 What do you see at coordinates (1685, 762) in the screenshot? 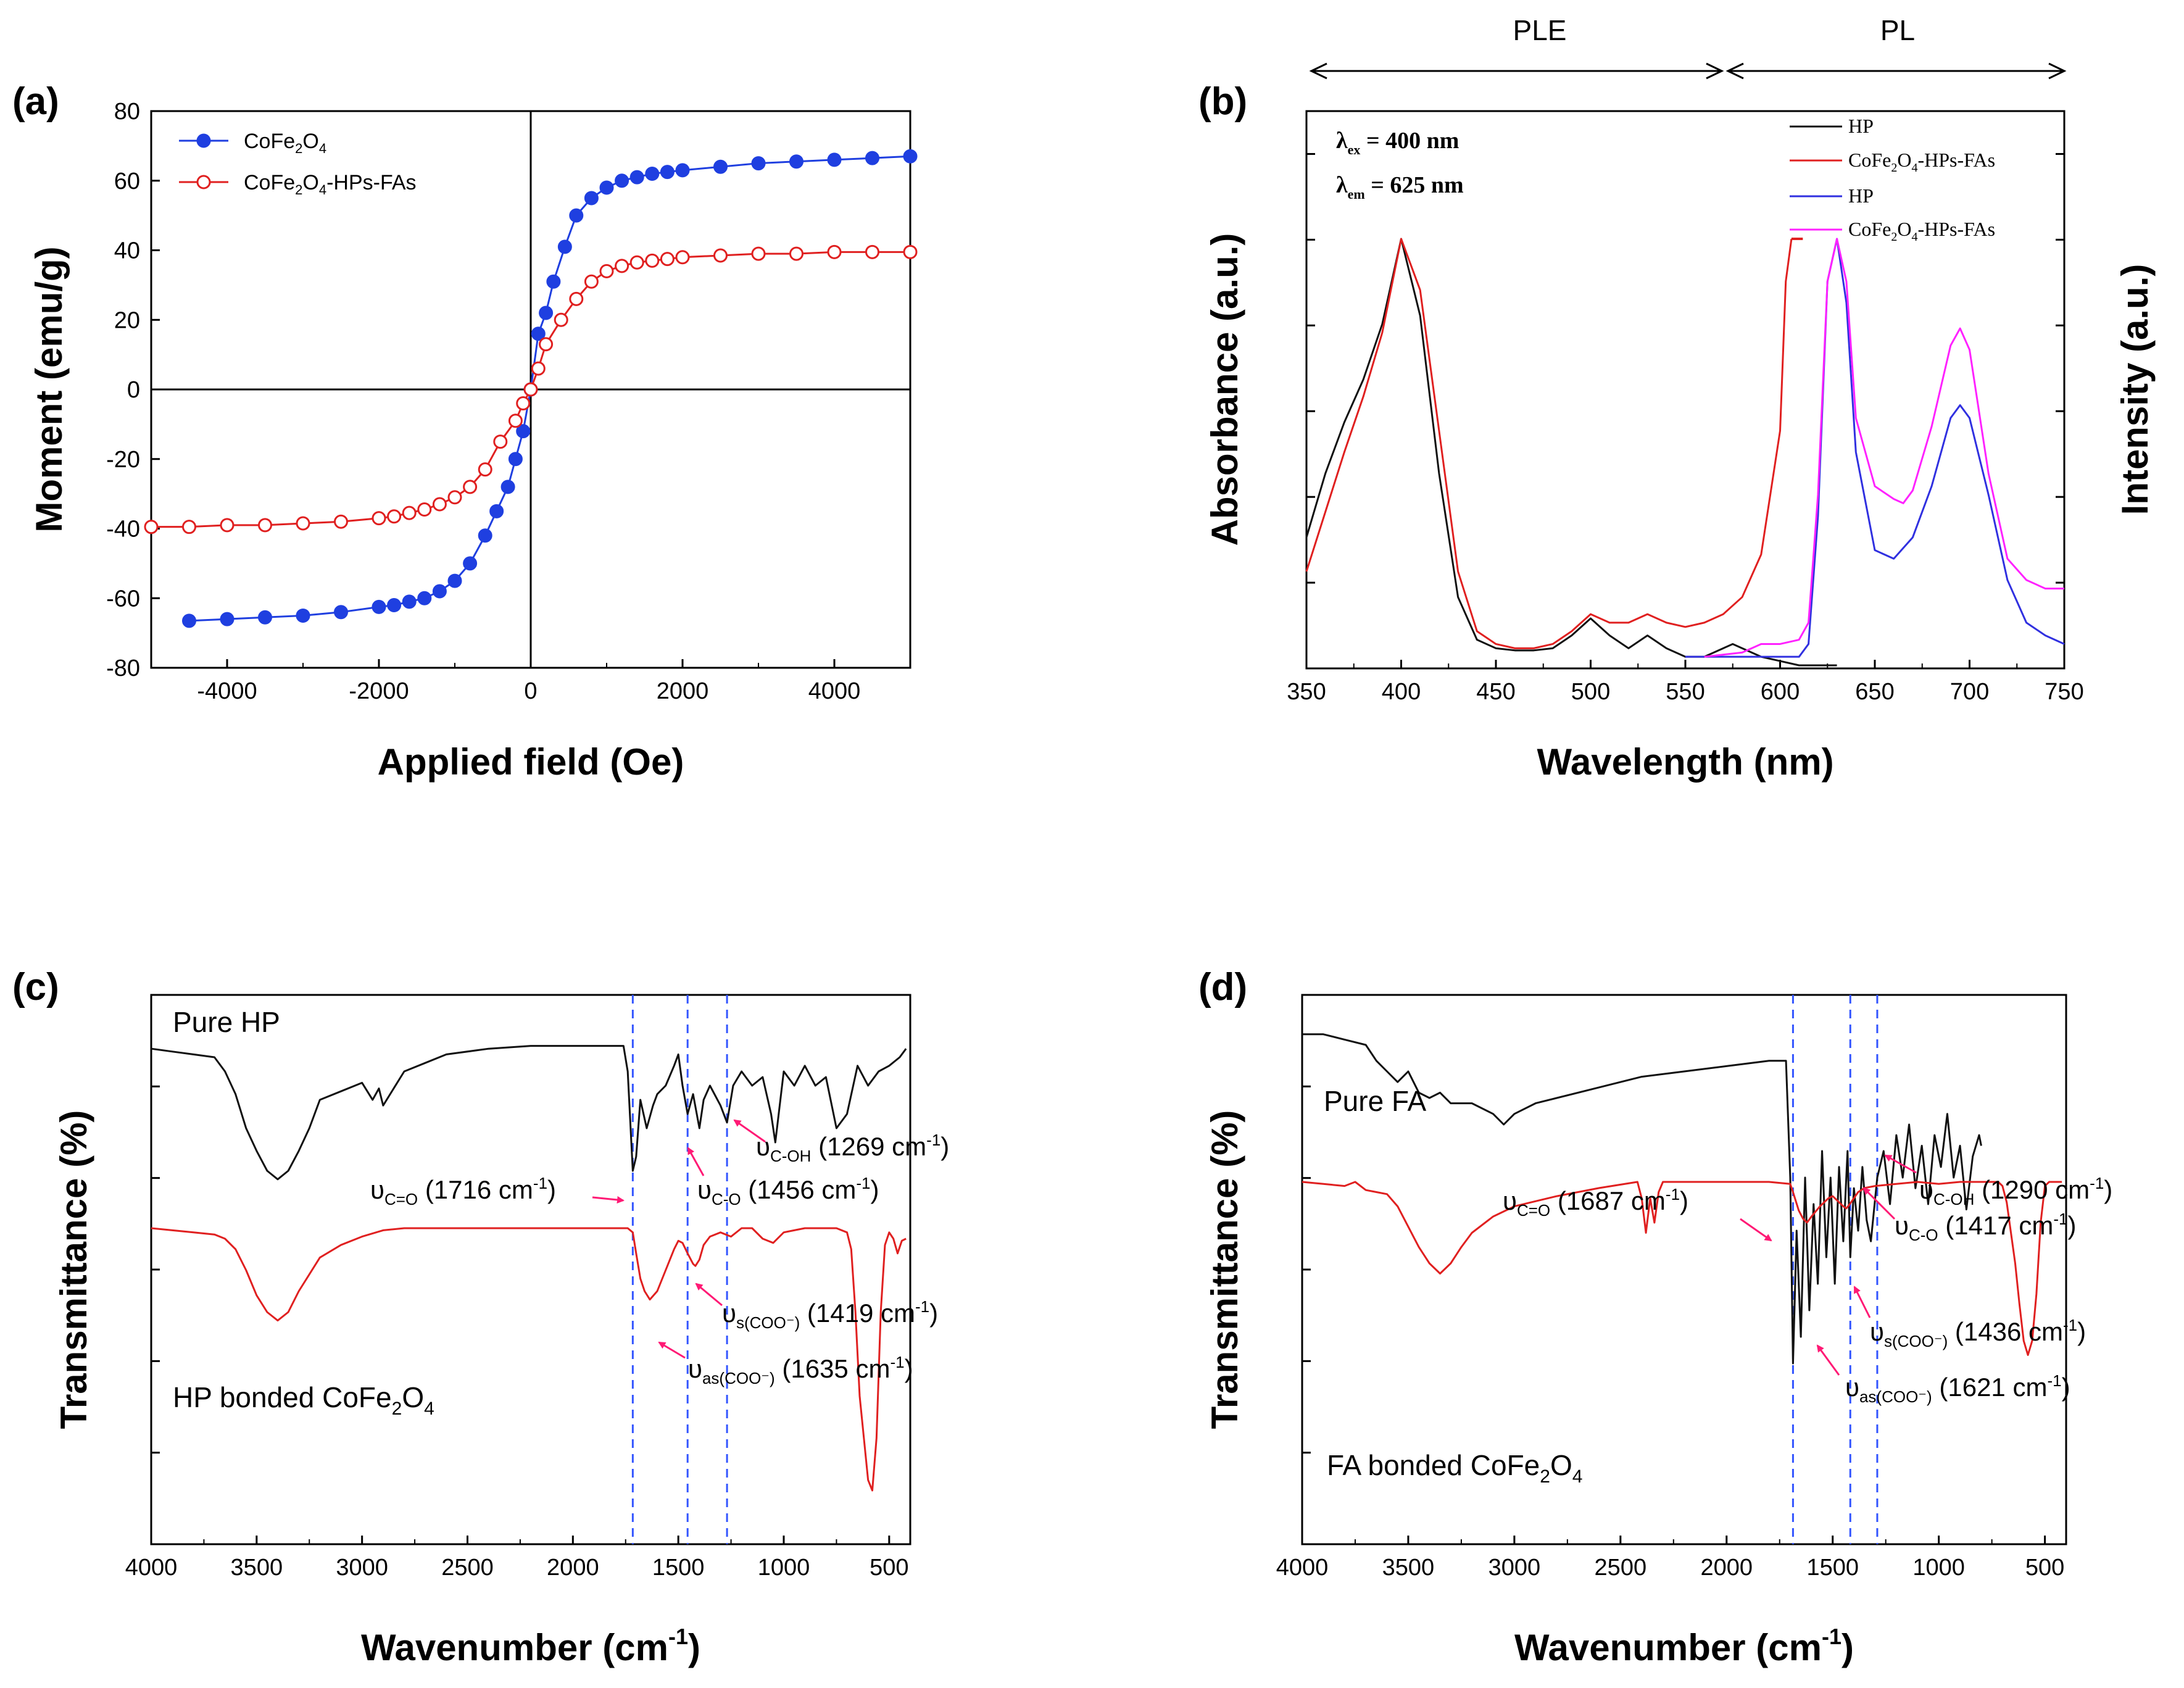
I see `panel-b-xlabel: Wavelength (nm)` at bounding box center [1685, 762].